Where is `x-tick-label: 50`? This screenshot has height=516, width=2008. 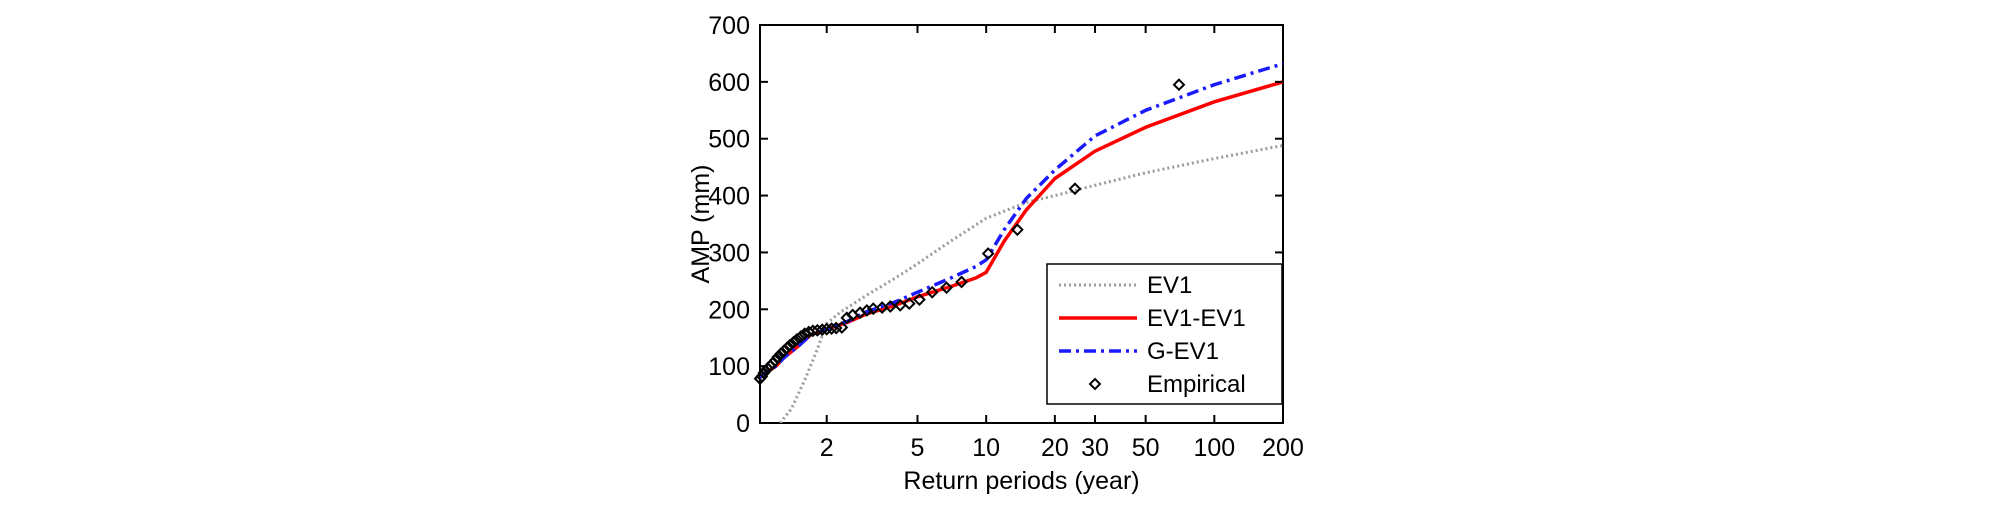
x-tick-label: 50 is located at coordinates (1146, 448).